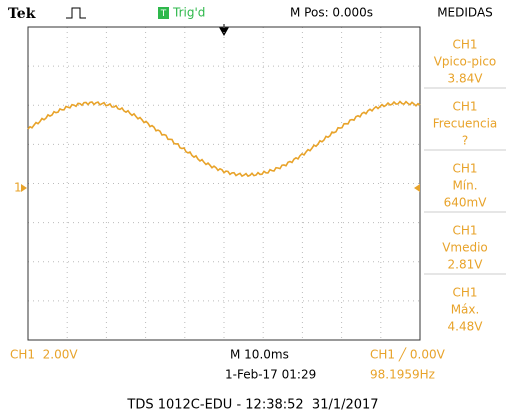 Image resolution: width=506 pixels, height=417 pixels. I want to click on measure-name: Vpico-pico, so click(465, 62).